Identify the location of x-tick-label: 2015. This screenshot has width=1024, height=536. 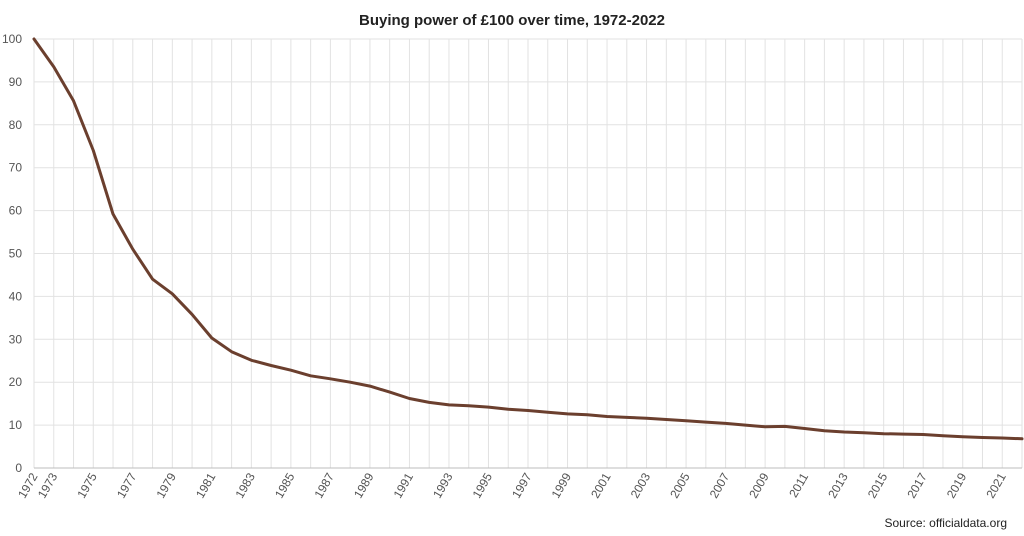
(878, 485).